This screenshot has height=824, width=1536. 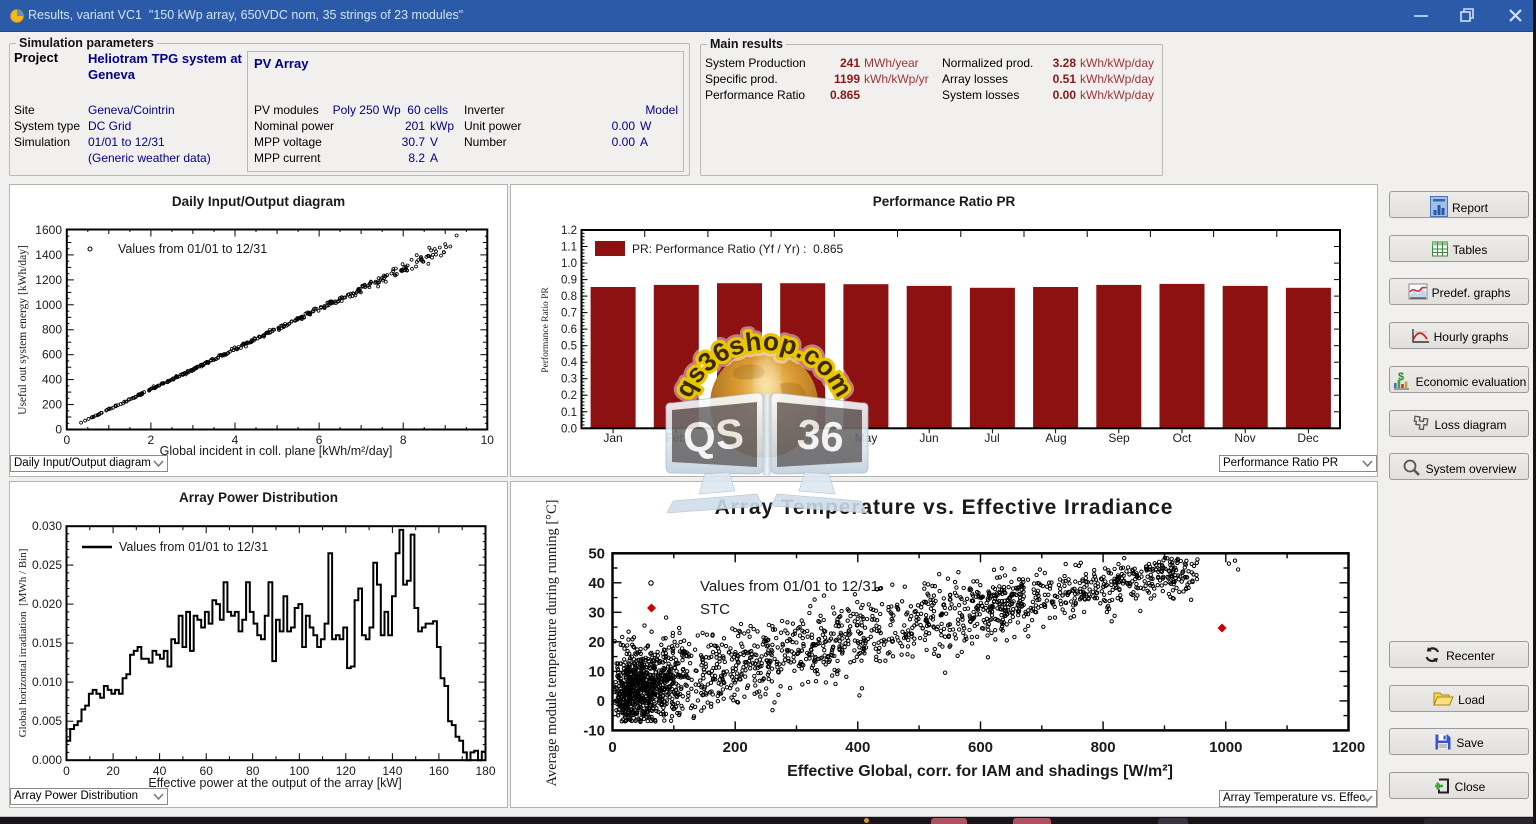 What do you see at coordinates (403, 440) in the screenshot?
I see `svg-text: 8` at bounding box center [403, 440].